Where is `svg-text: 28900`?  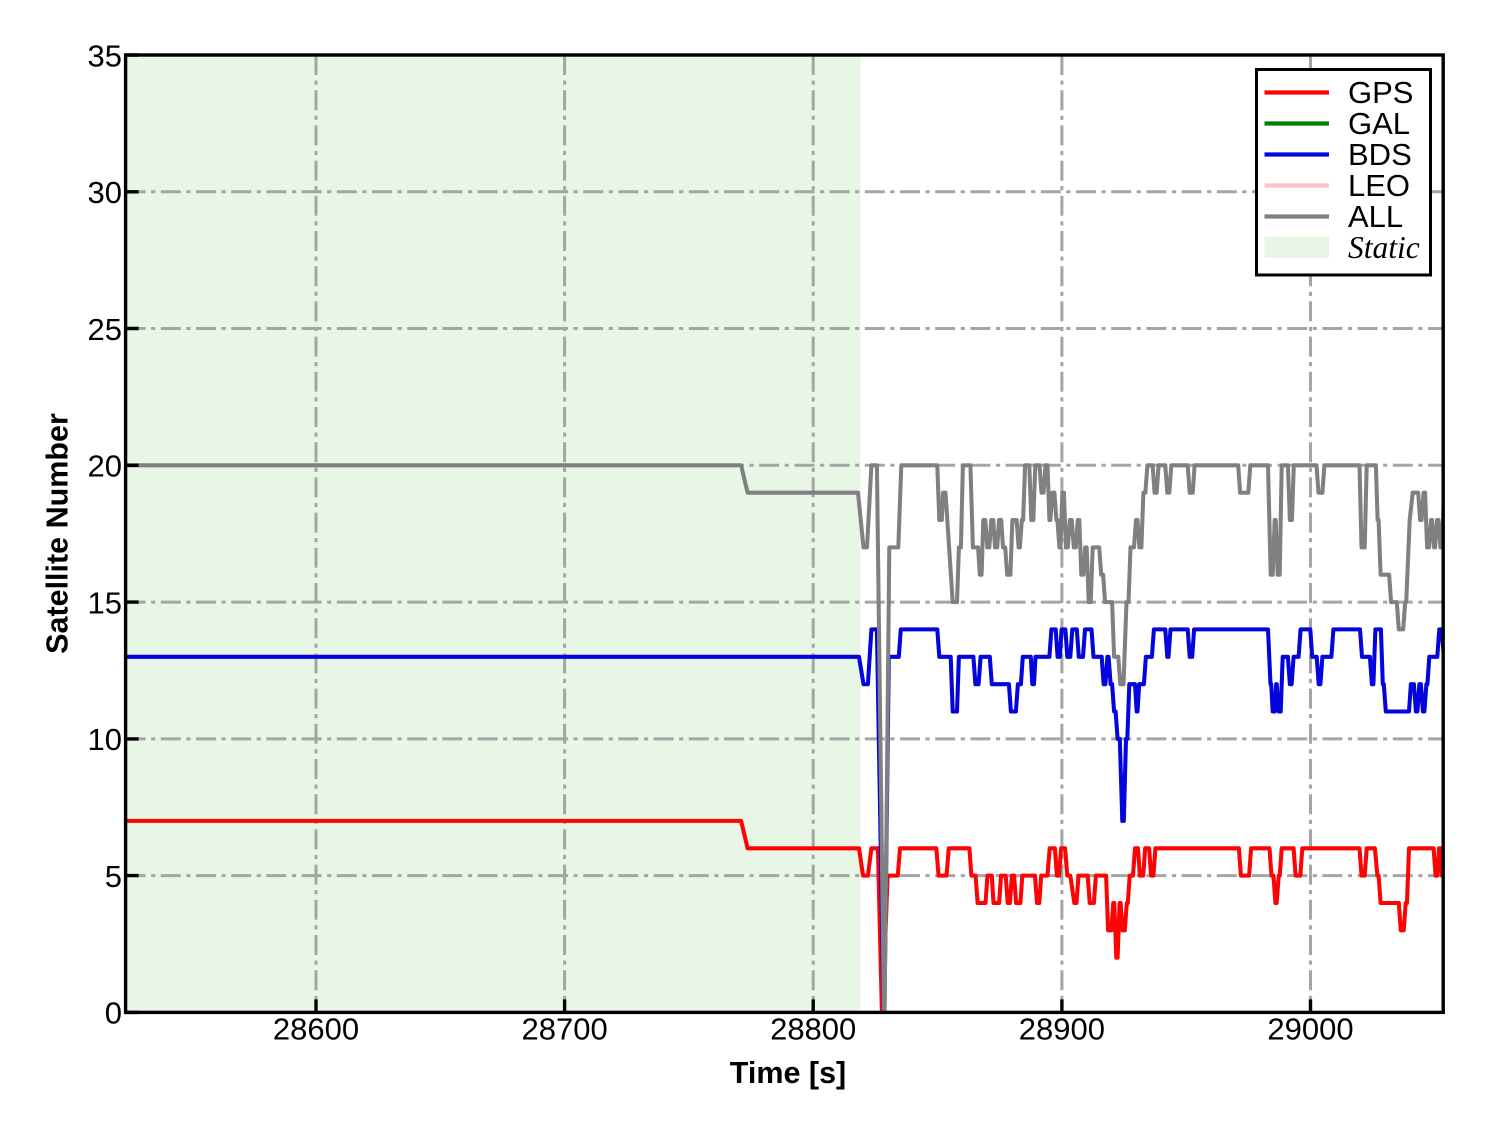 svg-text: 28900 is located at coordinates (1062, 1029).